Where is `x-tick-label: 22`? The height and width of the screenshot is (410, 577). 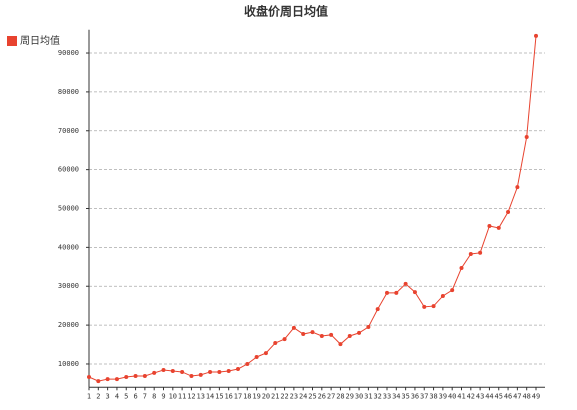
x-tick-label: 22 is located at coordinates (284, 396).